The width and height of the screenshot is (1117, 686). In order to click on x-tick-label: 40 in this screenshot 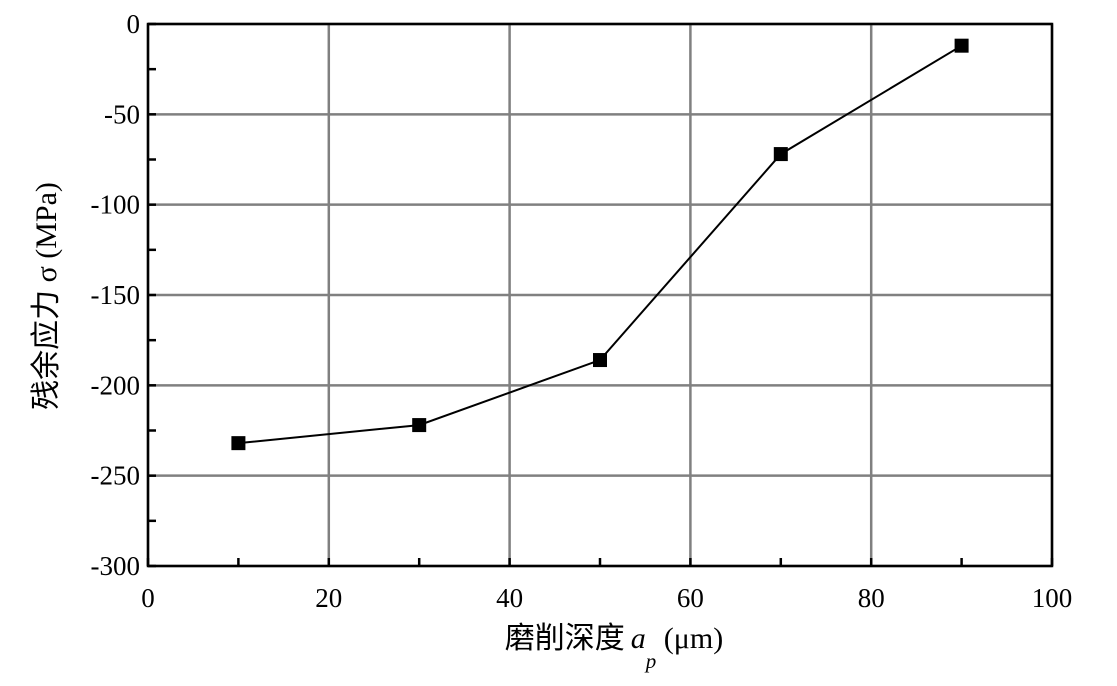, I will do `click(509, 598)`.